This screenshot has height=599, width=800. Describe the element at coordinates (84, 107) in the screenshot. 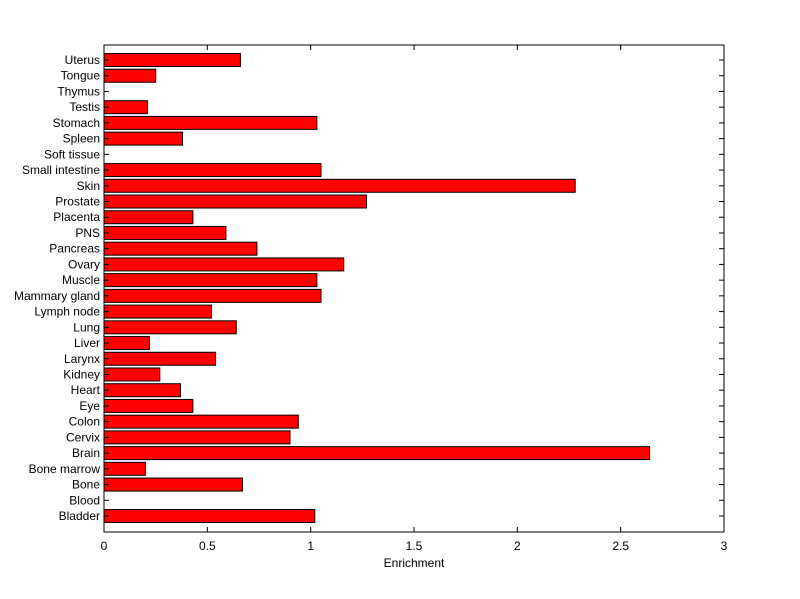

I see `y-tick-label: Testis` at that location.